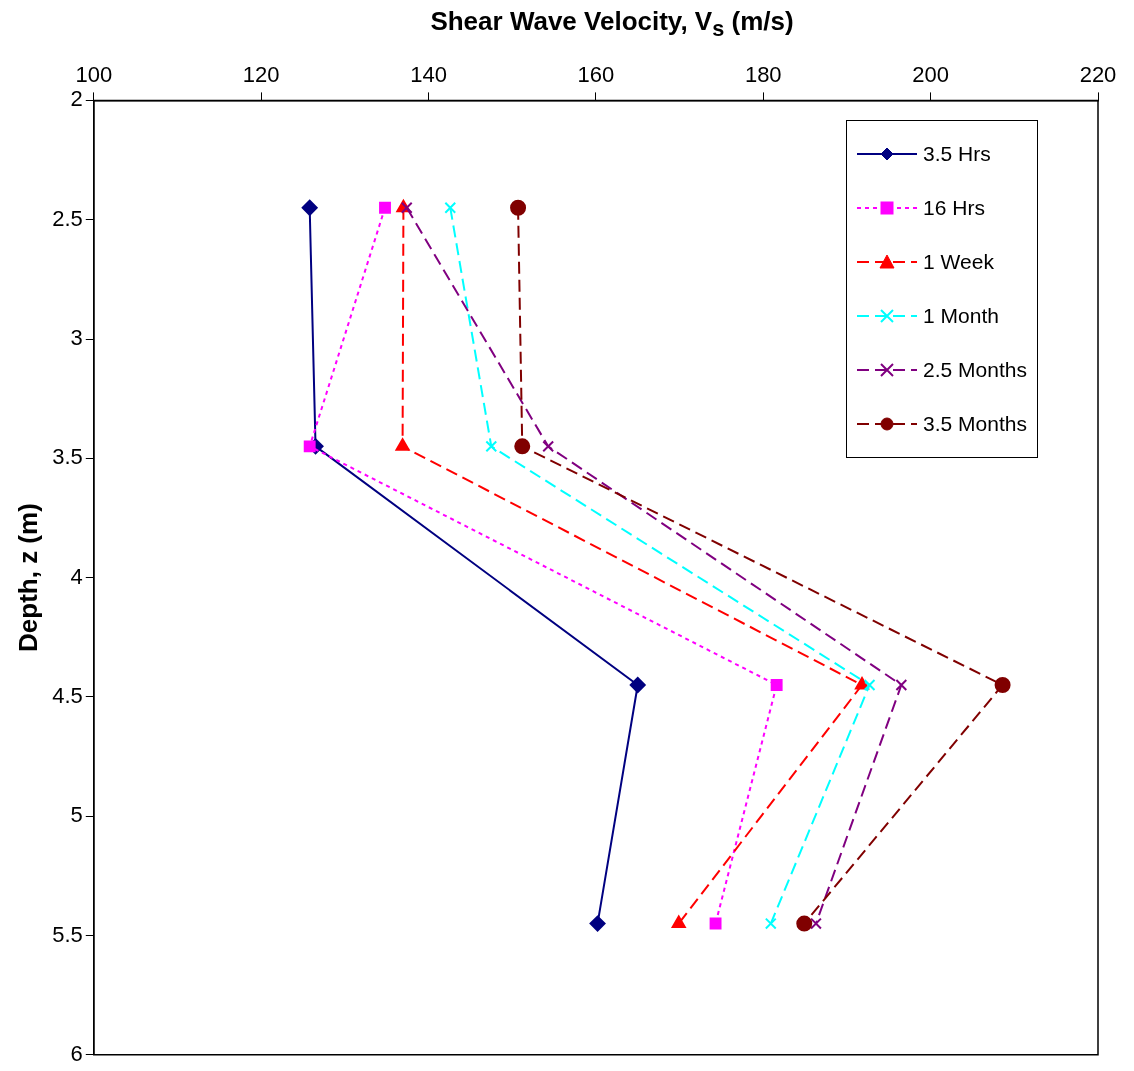 This screenshot has height=1071, width=1134. Describe the element at coordinates (67, 934) in the screenshot. I see `y-tick-label: 5.5` at that location.